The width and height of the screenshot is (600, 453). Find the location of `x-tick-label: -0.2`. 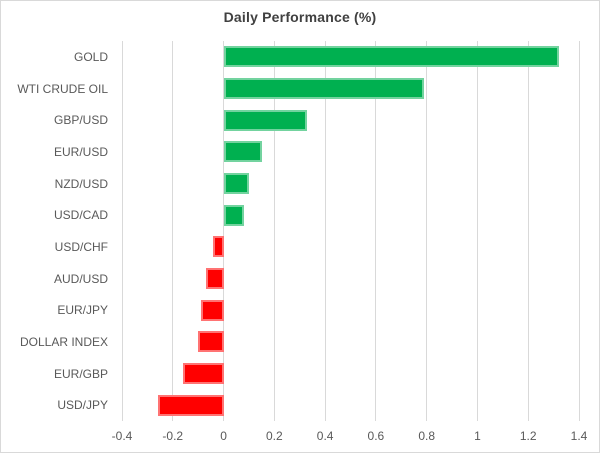

x-tick-label: -0.2 is located at coordinates (173, 436).